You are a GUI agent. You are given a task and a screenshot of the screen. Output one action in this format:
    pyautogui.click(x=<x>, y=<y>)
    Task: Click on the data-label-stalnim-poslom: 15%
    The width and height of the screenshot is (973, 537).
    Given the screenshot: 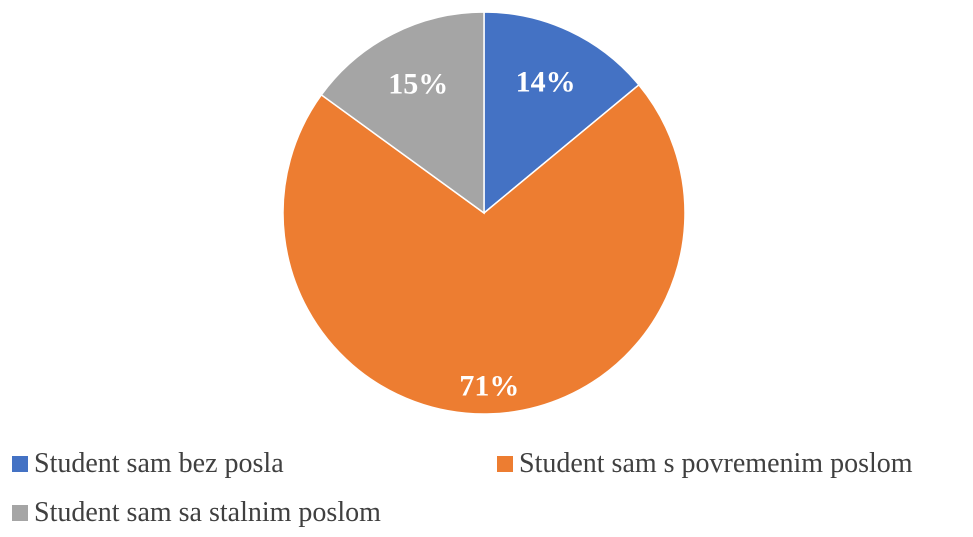 What is the action you would take?
    pyautogui.click(x=418, y=84)
    